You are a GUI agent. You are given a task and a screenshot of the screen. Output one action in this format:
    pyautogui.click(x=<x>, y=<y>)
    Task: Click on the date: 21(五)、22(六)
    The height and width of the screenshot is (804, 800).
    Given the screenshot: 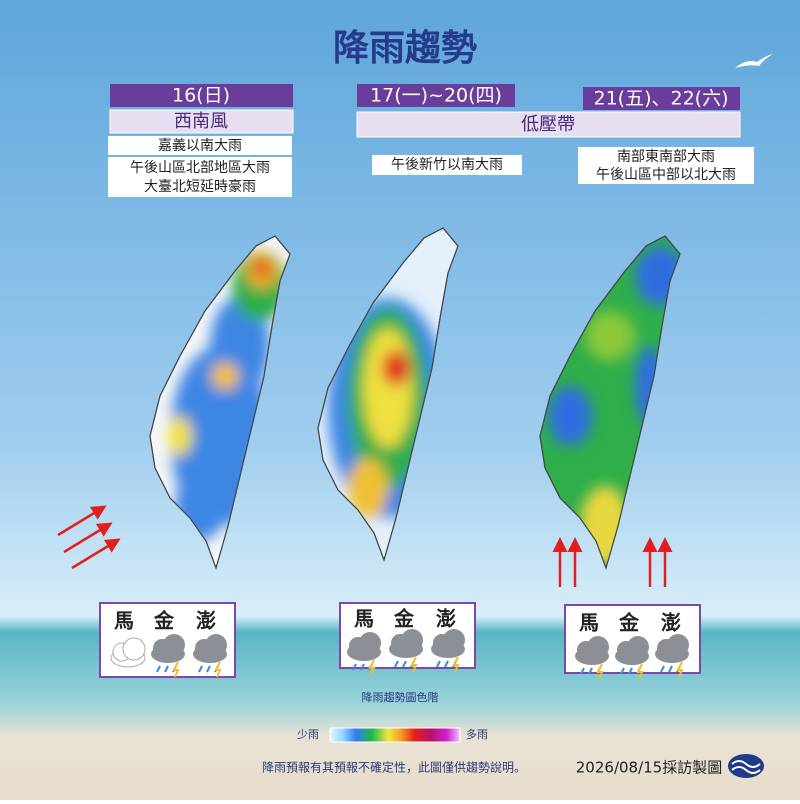 What is the action you would take?
    pyautogui.click(x=660, y=99)
    